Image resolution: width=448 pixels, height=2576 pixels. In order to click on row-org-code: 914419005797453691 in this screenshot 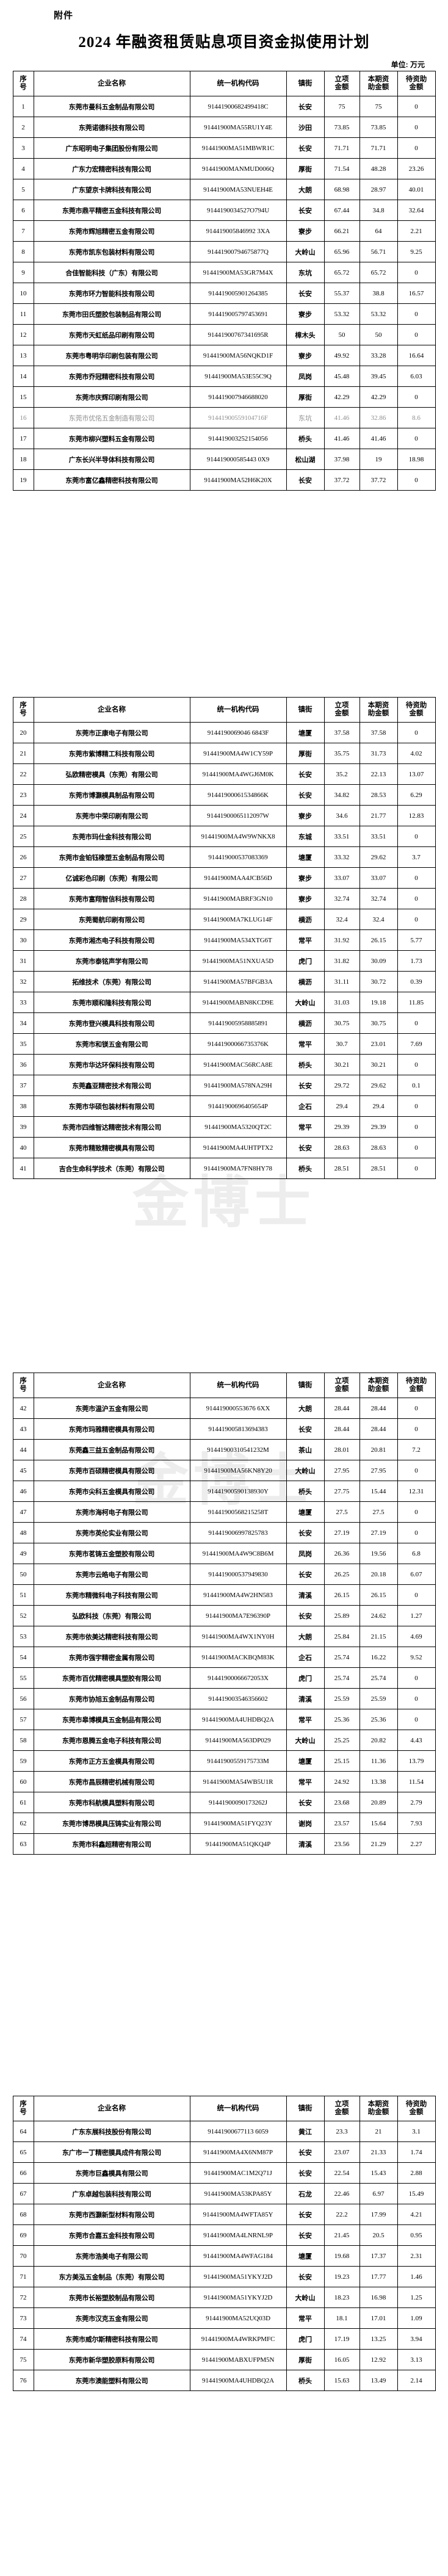, I will do `click(238, 314)`.